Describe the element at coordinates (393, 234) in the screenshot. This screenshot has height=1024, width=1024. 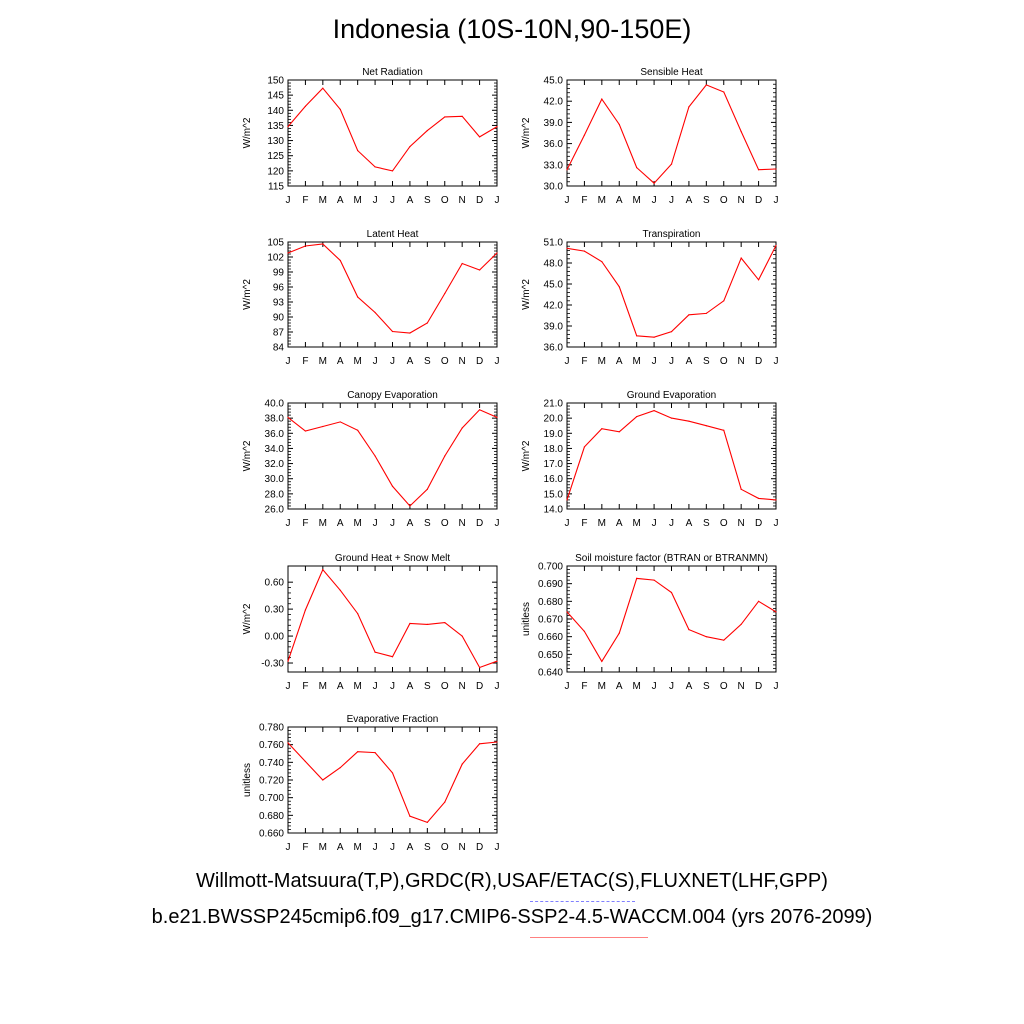
I see `panel-title: Latent Heat` at that location.